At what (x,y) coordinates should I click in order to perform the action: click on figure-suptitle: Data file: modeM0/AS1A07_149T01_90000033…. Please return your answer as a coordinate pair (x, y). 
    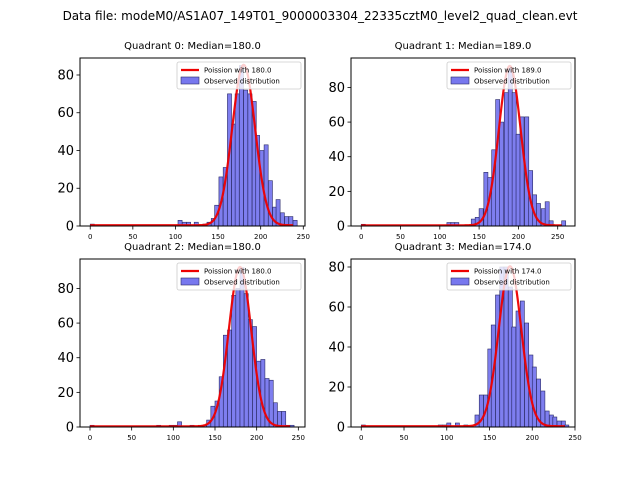
    Looking at the image, I should click on (320, 16).